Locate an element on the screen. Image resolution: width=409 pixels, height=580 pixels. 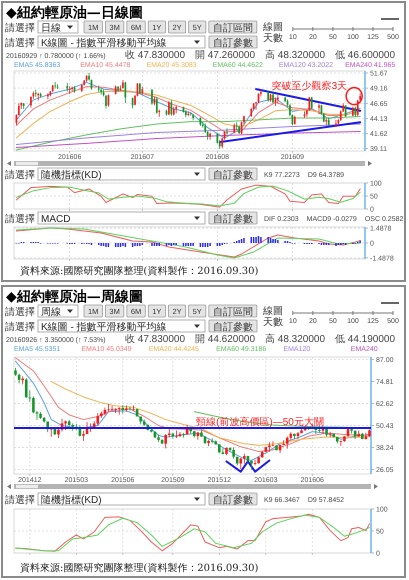
text: 開 47.260000 is located at coordinates (225, 55).